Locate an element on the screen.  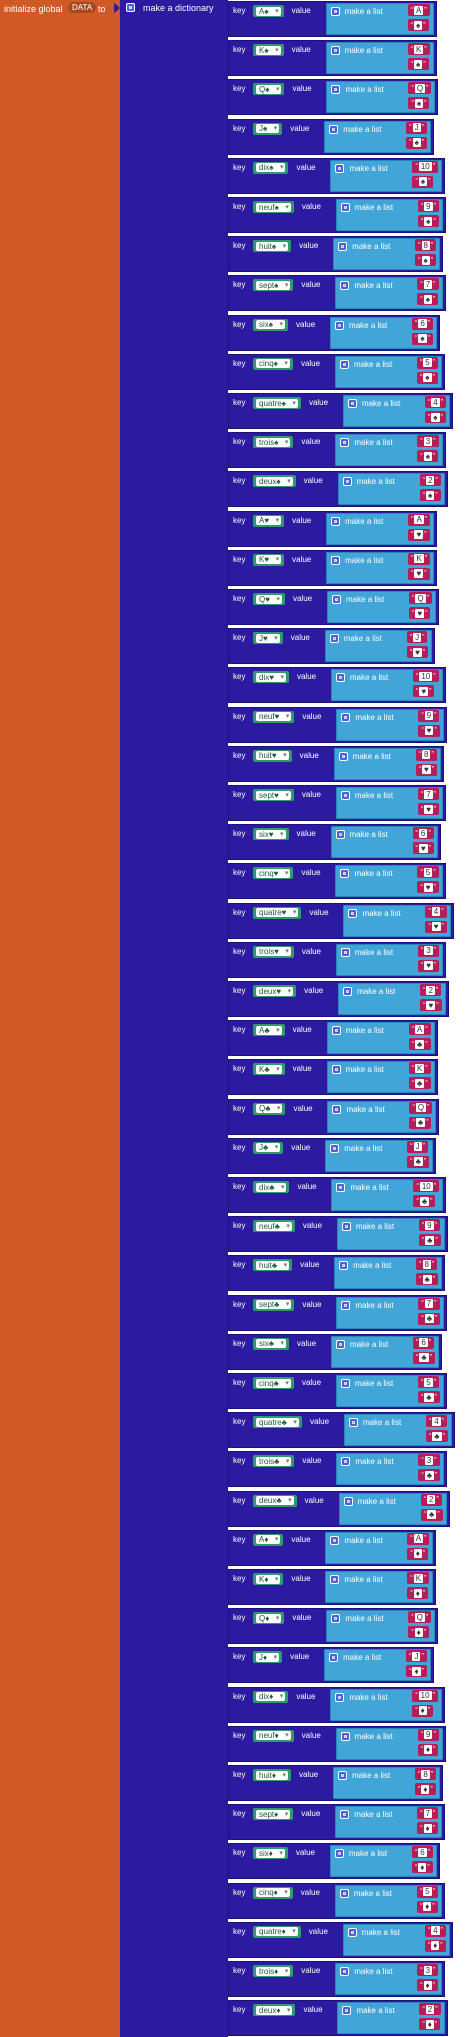
key-dropdown-block: six♠ is located at coordinates (271, 324).